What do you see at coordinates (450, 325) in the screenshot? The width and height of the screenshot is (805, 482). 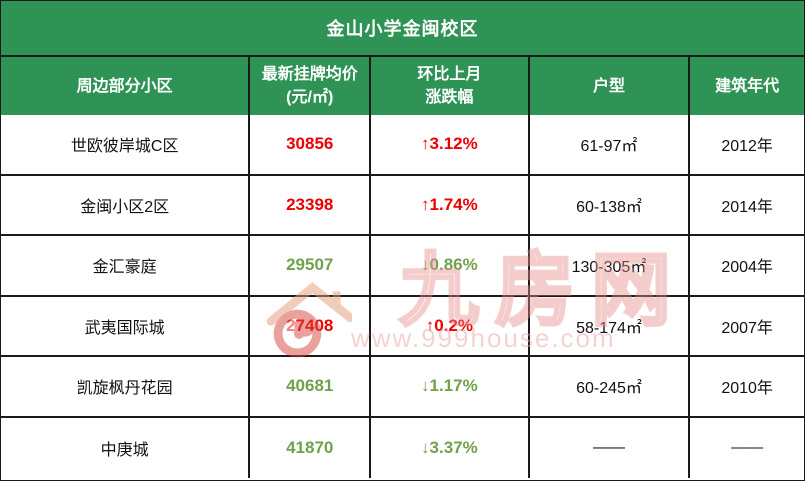 I see `change-cell: ↑0.2%` at bounding box center [450, 325].